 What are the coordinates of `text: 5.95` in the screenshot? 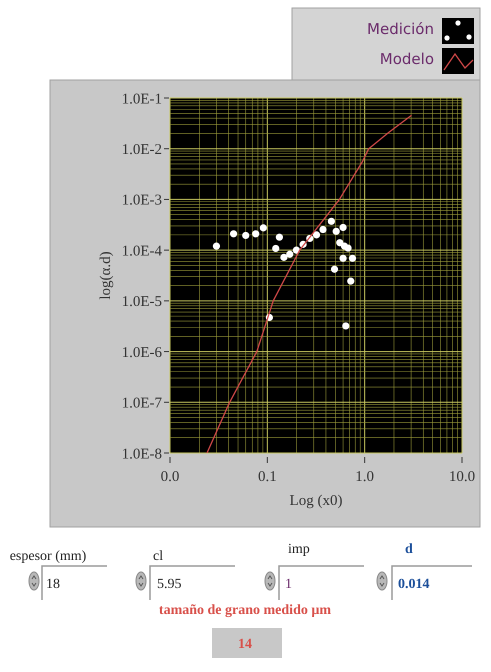 It's located at (169, 584).